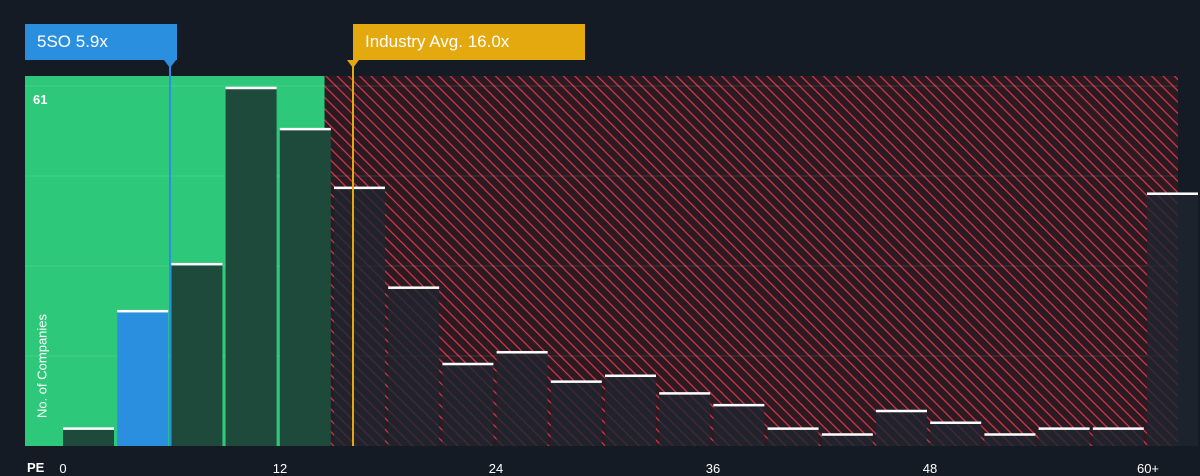 The height and width of the screenshot is (476, 1200). What do you see at coordinates (42, 366) in the screenshot?
I see `y-axis-title: No. of Companies` at bounding box center [42, 366].